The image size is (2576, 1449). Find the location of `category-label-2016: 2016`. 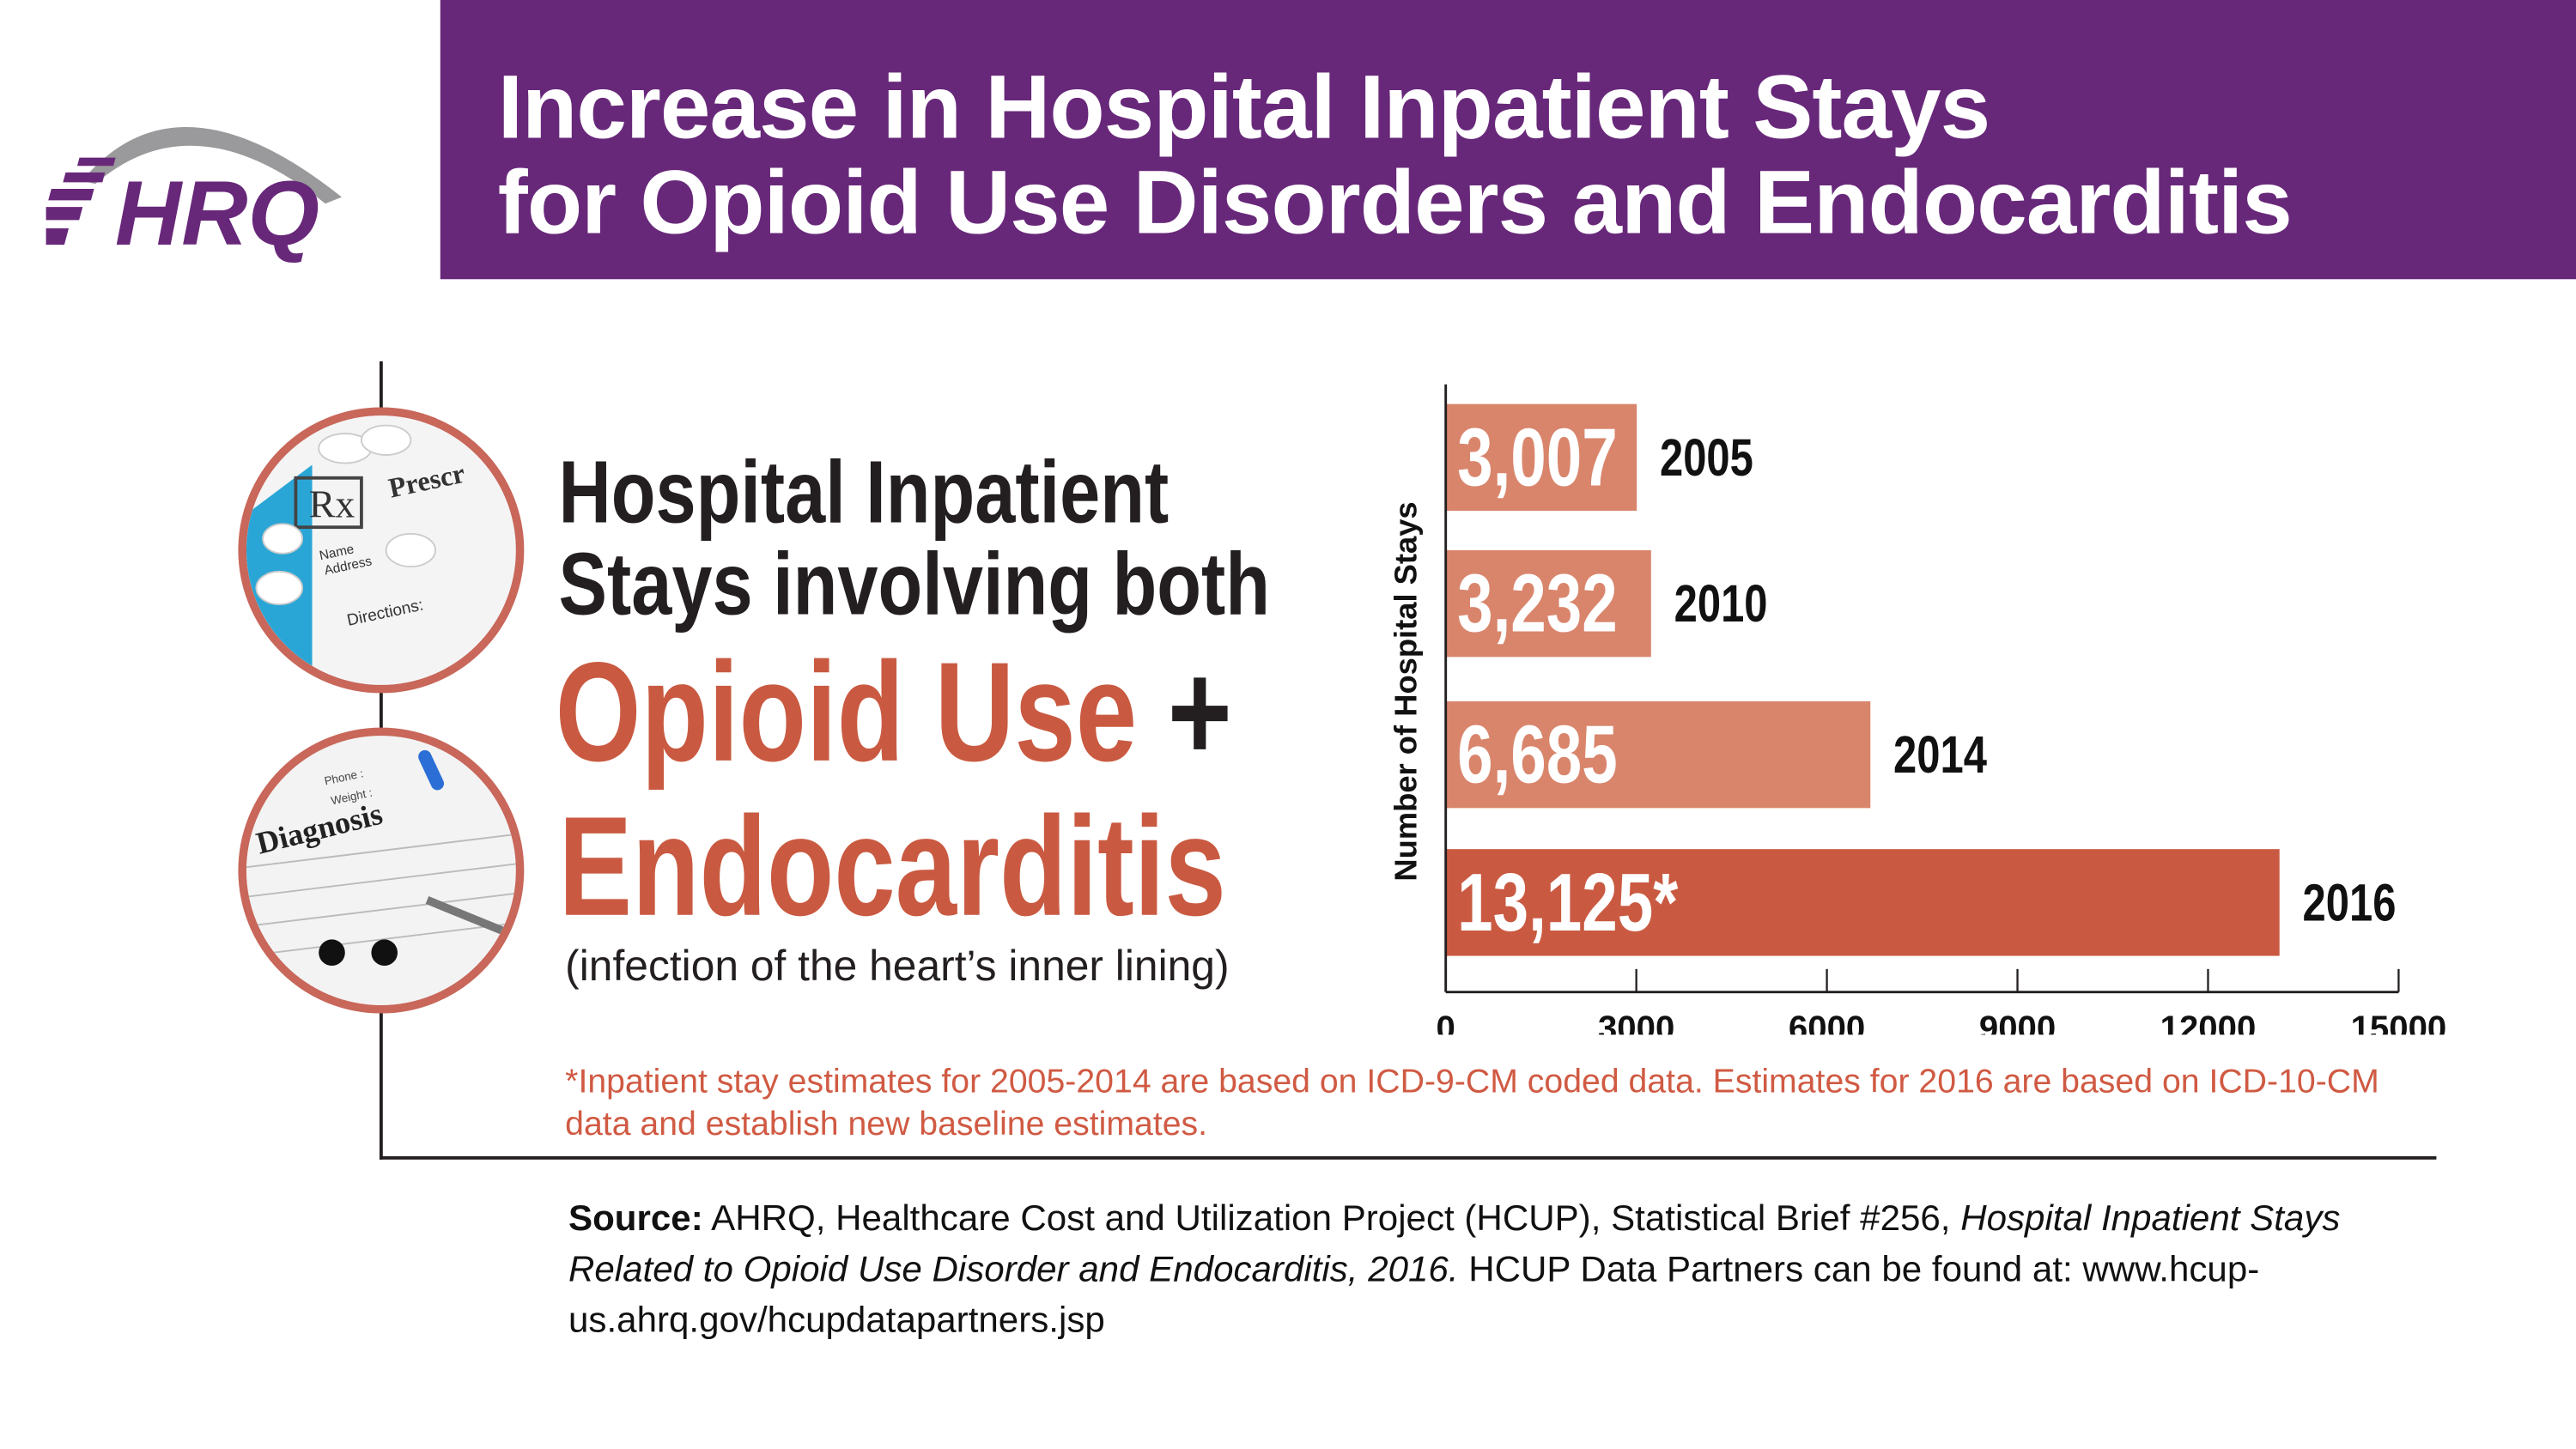

category-label-2016: 2016 is located at coordinates (2349, 902).